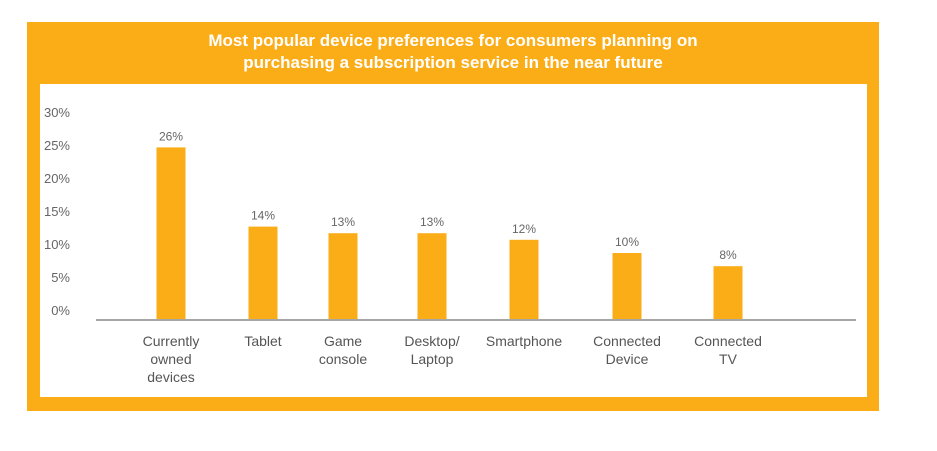  Describe the element at coordinates (262, 341) in the screenshot. I see `category-label: Tablet` at that location.